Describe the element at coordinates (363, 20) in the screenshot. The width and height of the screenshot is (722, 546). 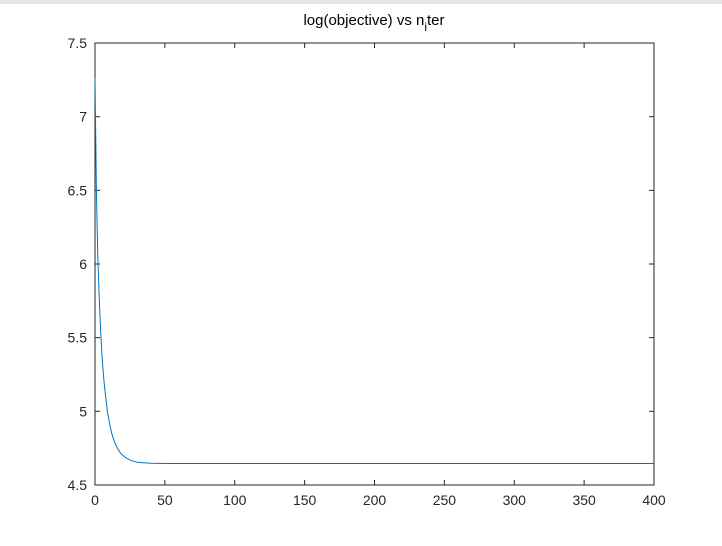
I see `chart-title-main: log(objective) vs n` at that location.